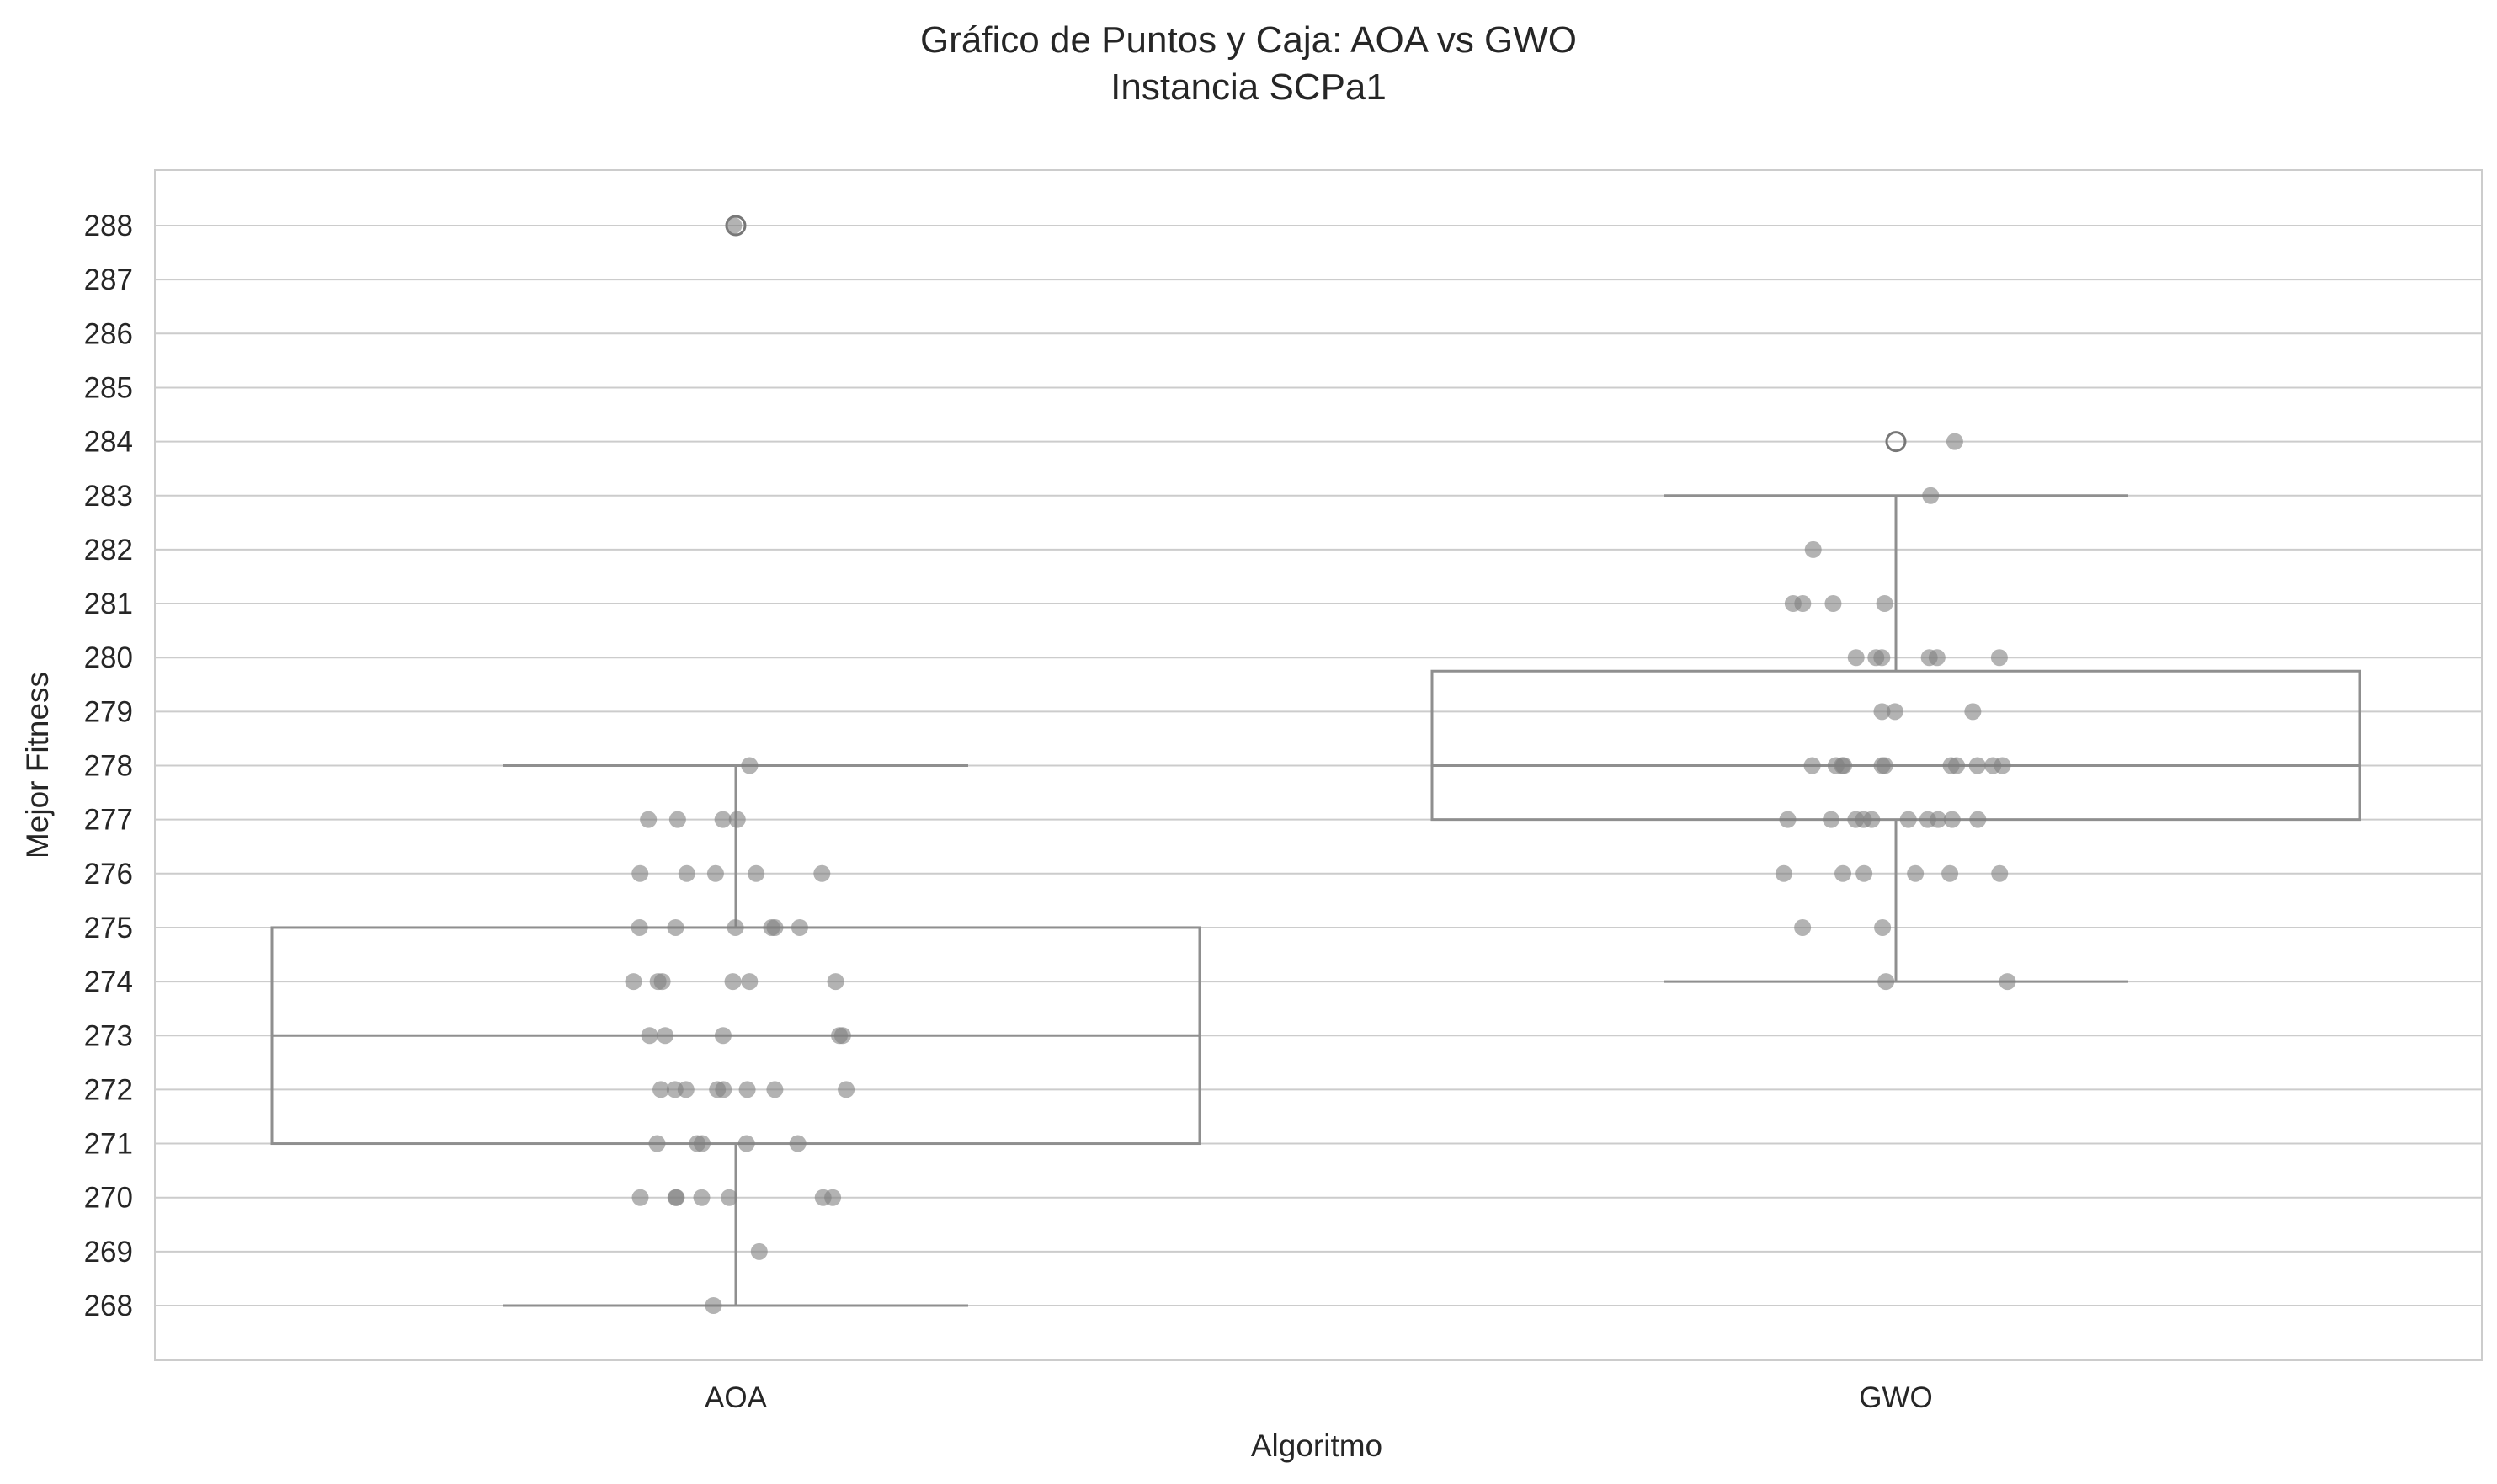  What do you see at coordinates (108, 550) in the screenshot?
I see `y-tick-label: 282` at bounding box center [108, 550].